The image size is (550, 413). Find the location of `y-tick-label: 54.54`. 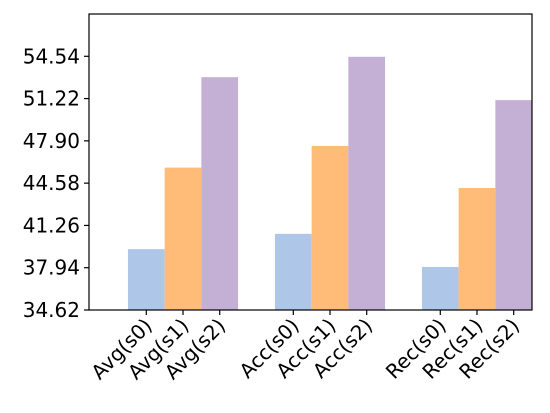

y-tick-label: 54.54 is located at coordinates (51, 56).